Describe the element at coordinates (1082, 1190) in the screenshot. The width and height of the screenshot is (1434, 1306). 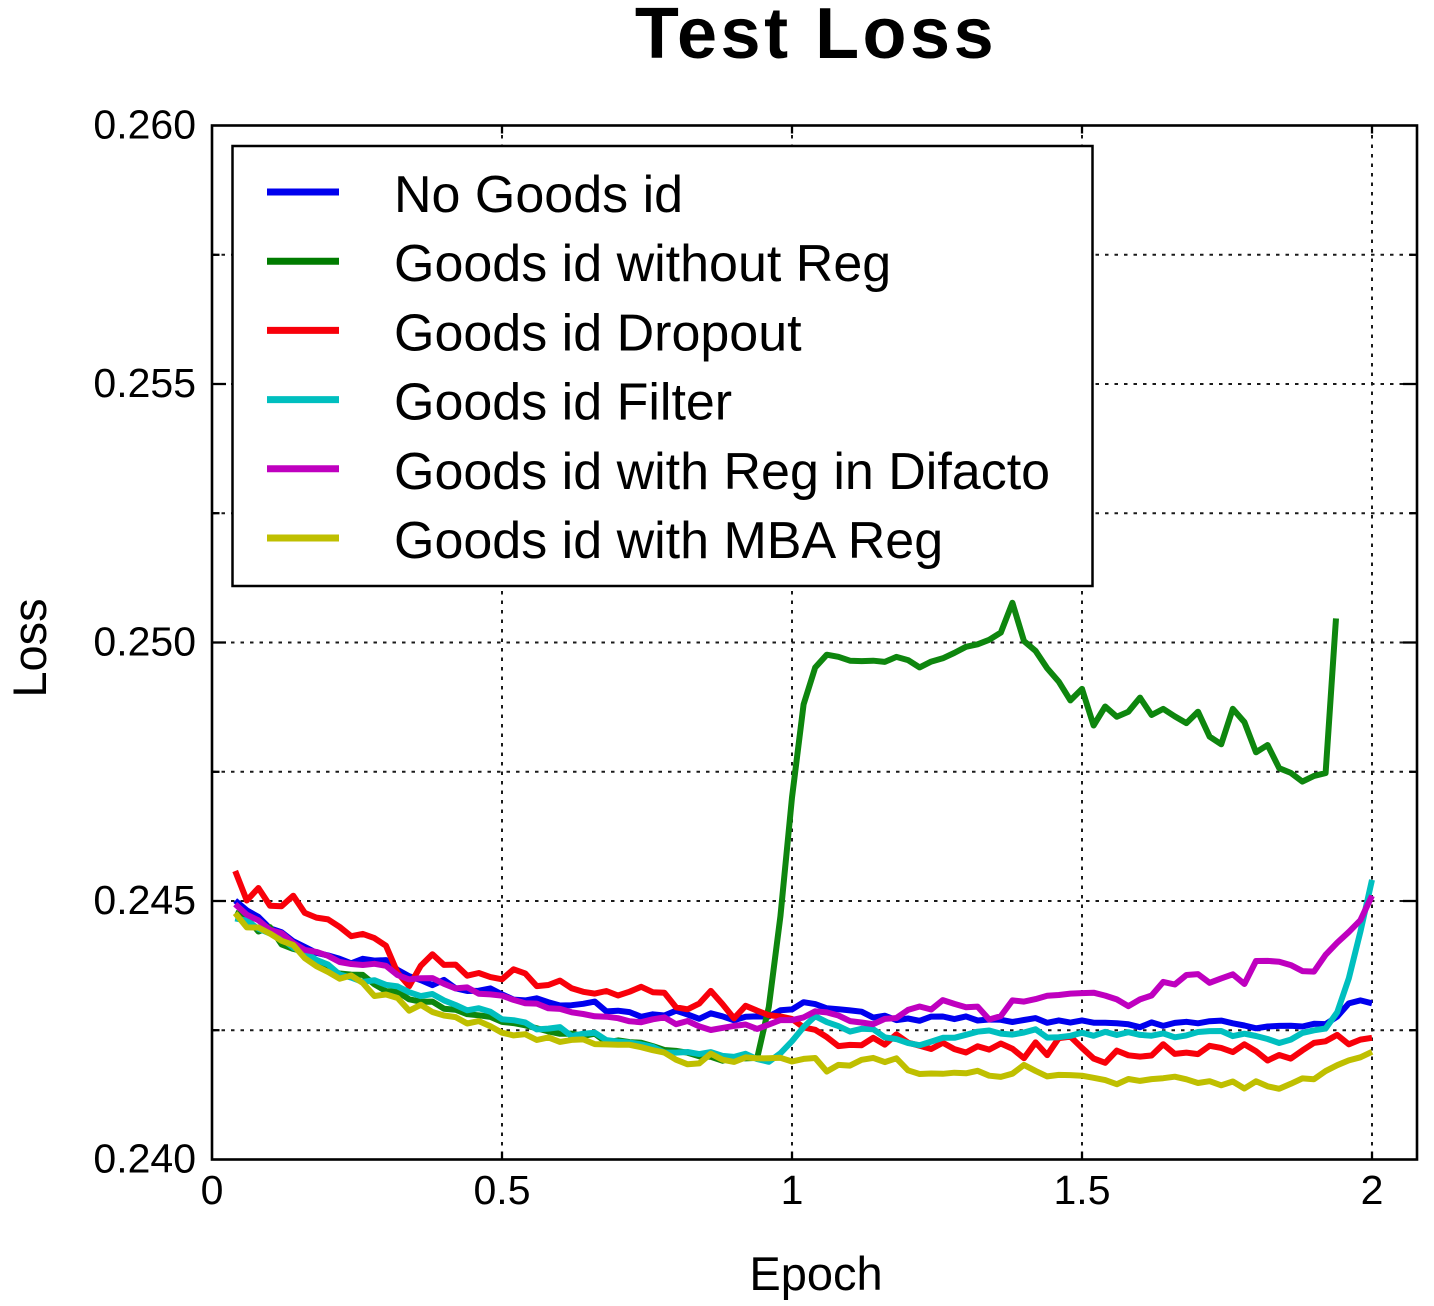
I see `svg-text: 1.5` at that location.